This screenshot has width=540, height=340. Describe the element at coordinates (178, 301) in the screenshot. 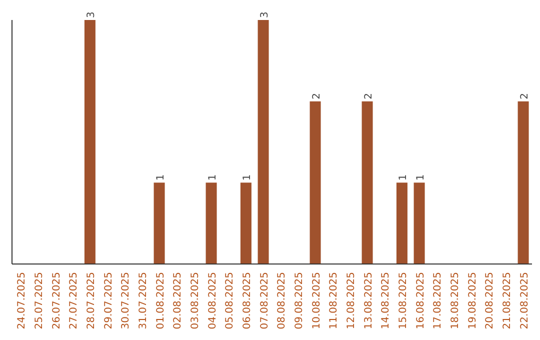

I see `x-tick-label: 02.08.2025` at that location.